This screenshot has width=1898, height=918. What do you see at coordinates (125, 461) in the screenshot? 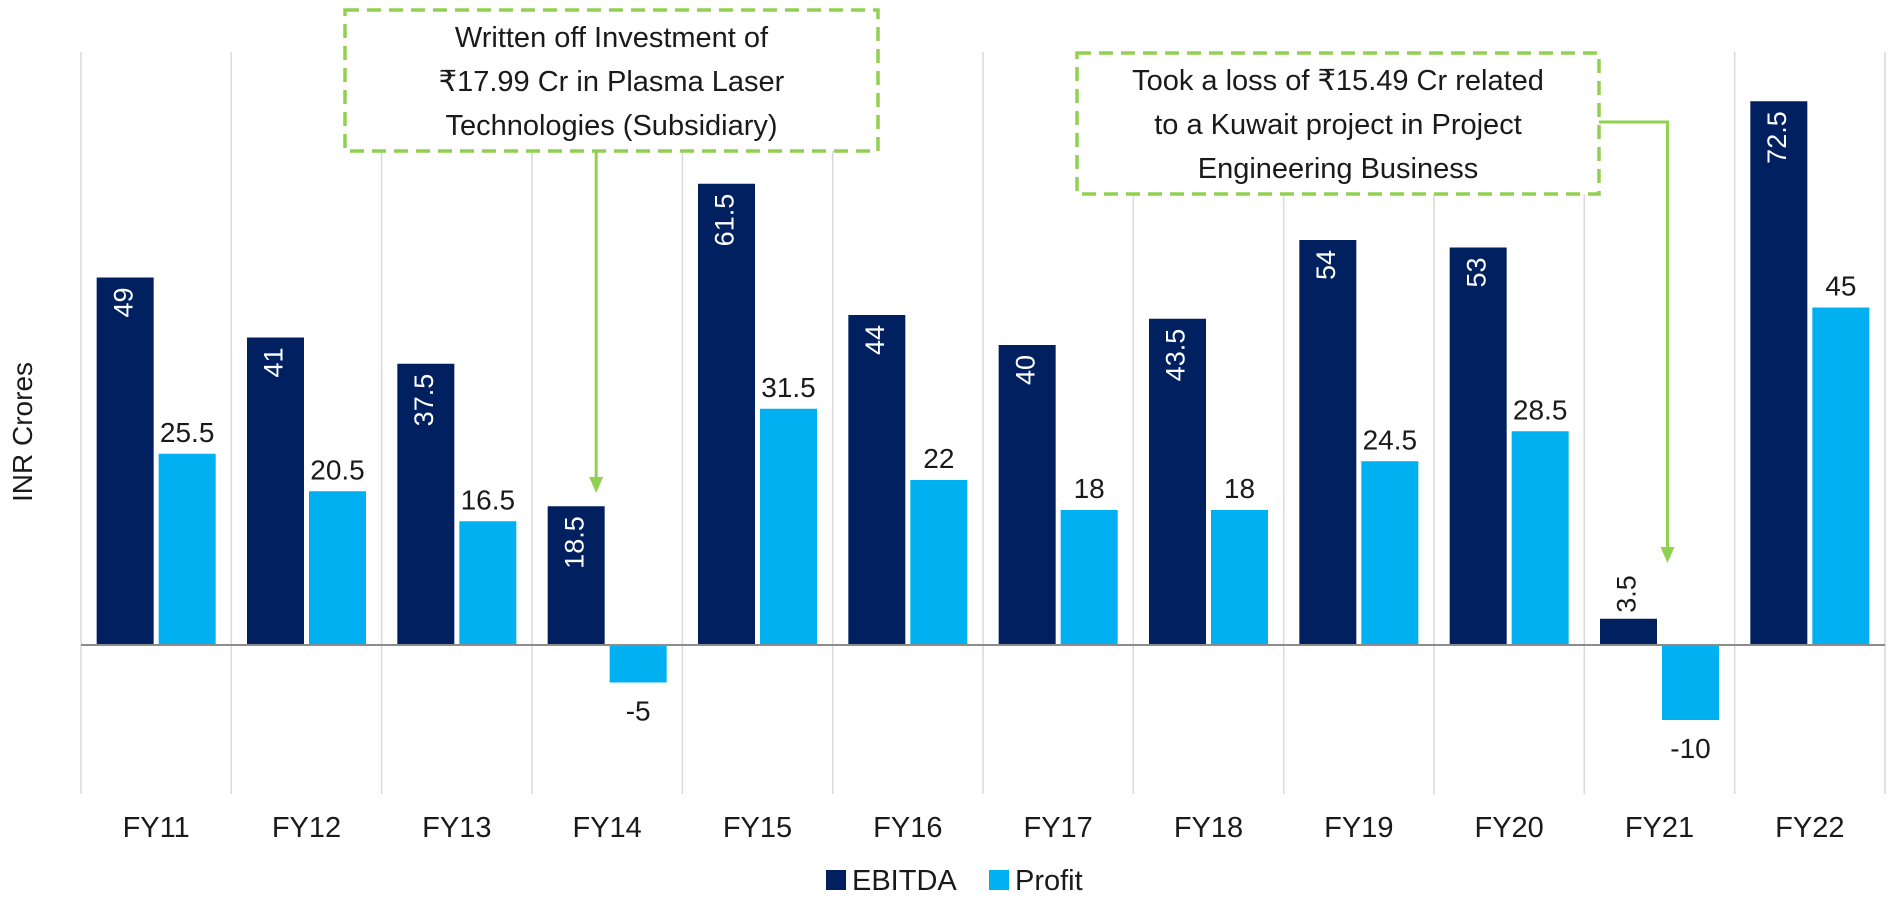
I see `ebitda-bar-fy11` at bounding box center [125, 461].